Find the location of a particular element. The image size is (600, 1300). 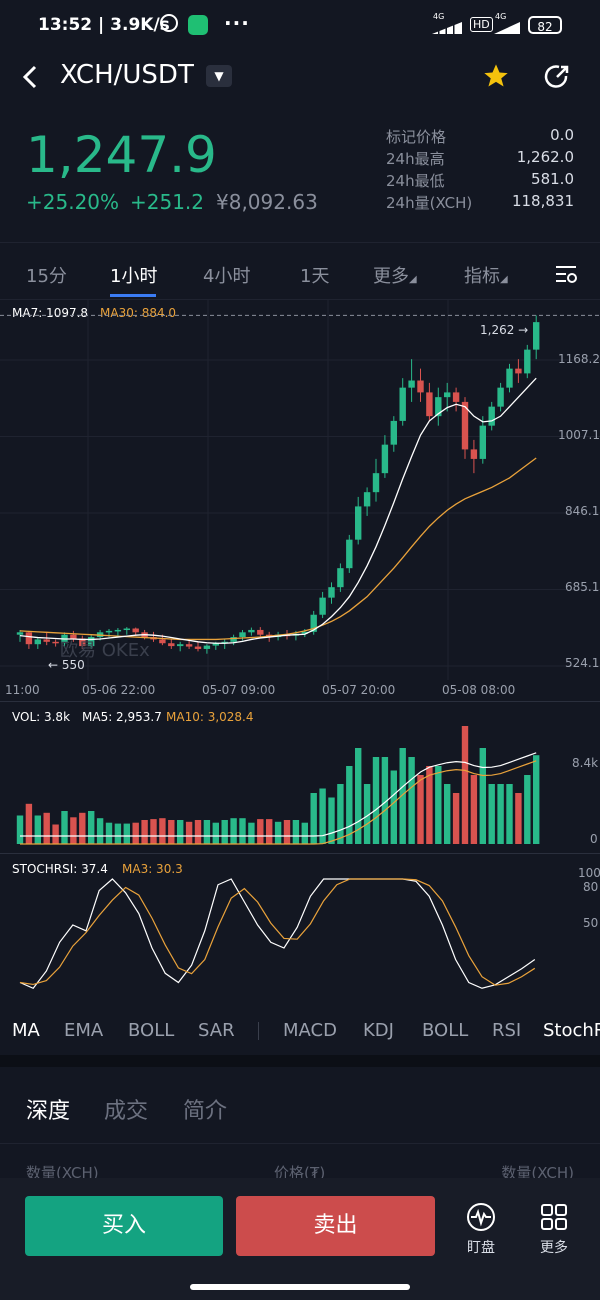

tab-depth: 深度 is located at coordinates (48, 1111).